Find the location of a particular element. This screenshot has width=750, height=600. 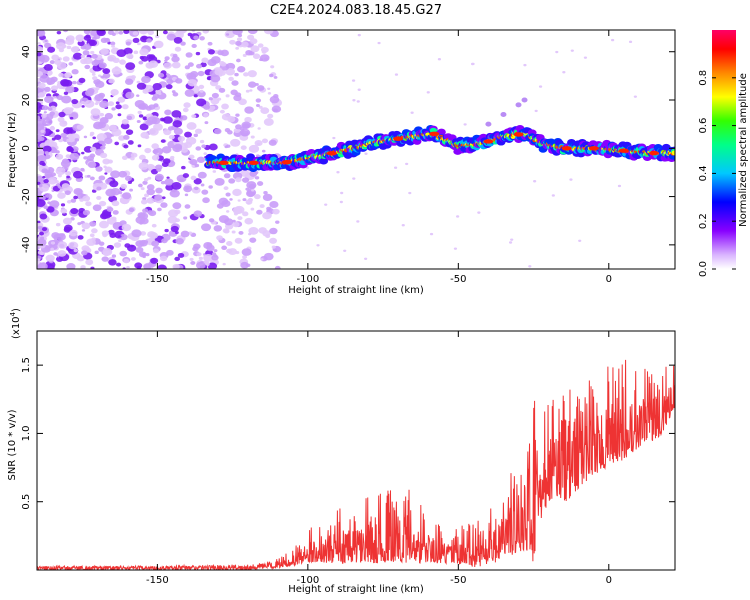

x-tick-label: -50 is located at coordinates (458, 580).